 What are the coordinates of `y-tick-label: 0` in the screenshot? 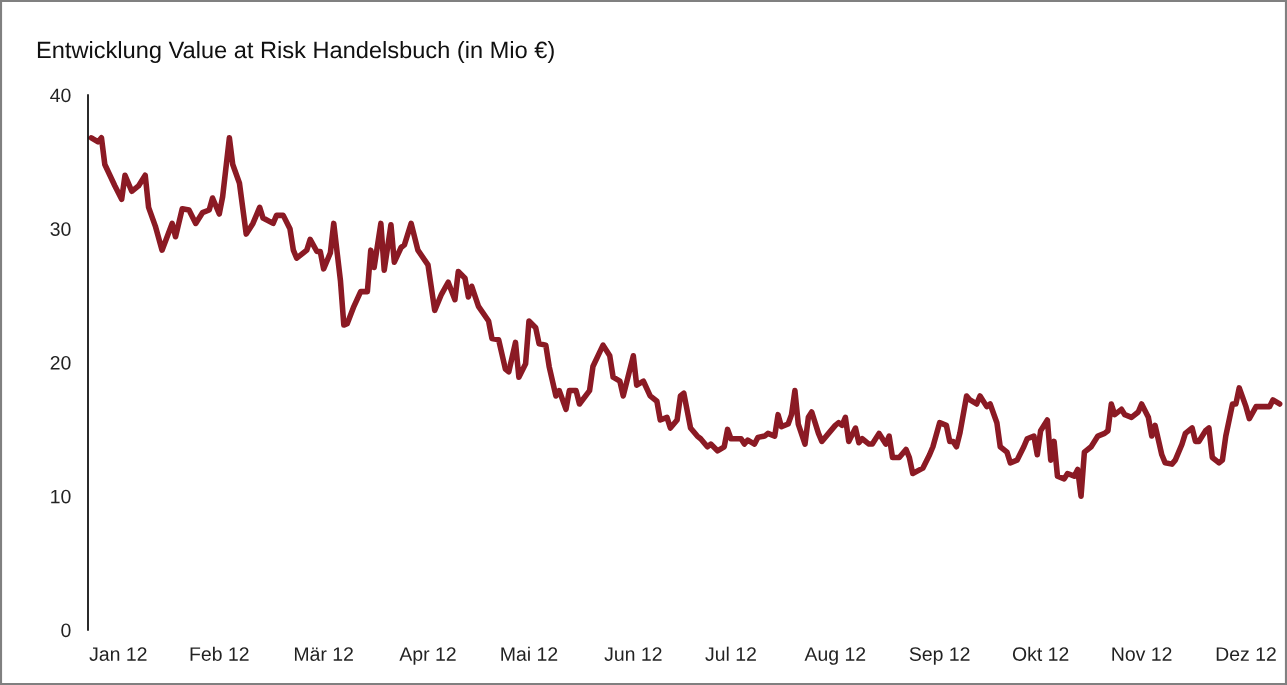 It's located at (66, 630).